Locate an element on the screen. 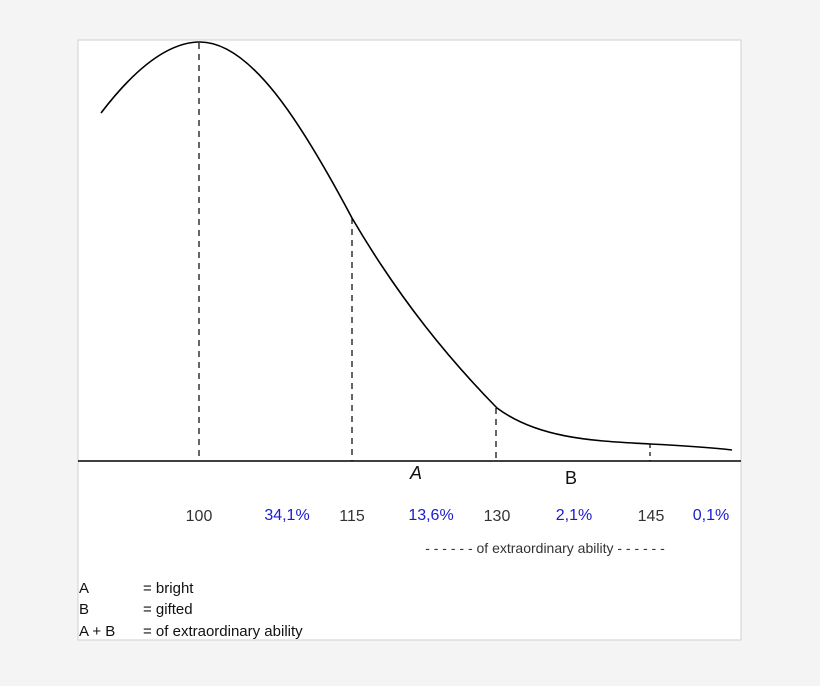  percent-label-0: 34,1% is located at coordinates (286, 515).